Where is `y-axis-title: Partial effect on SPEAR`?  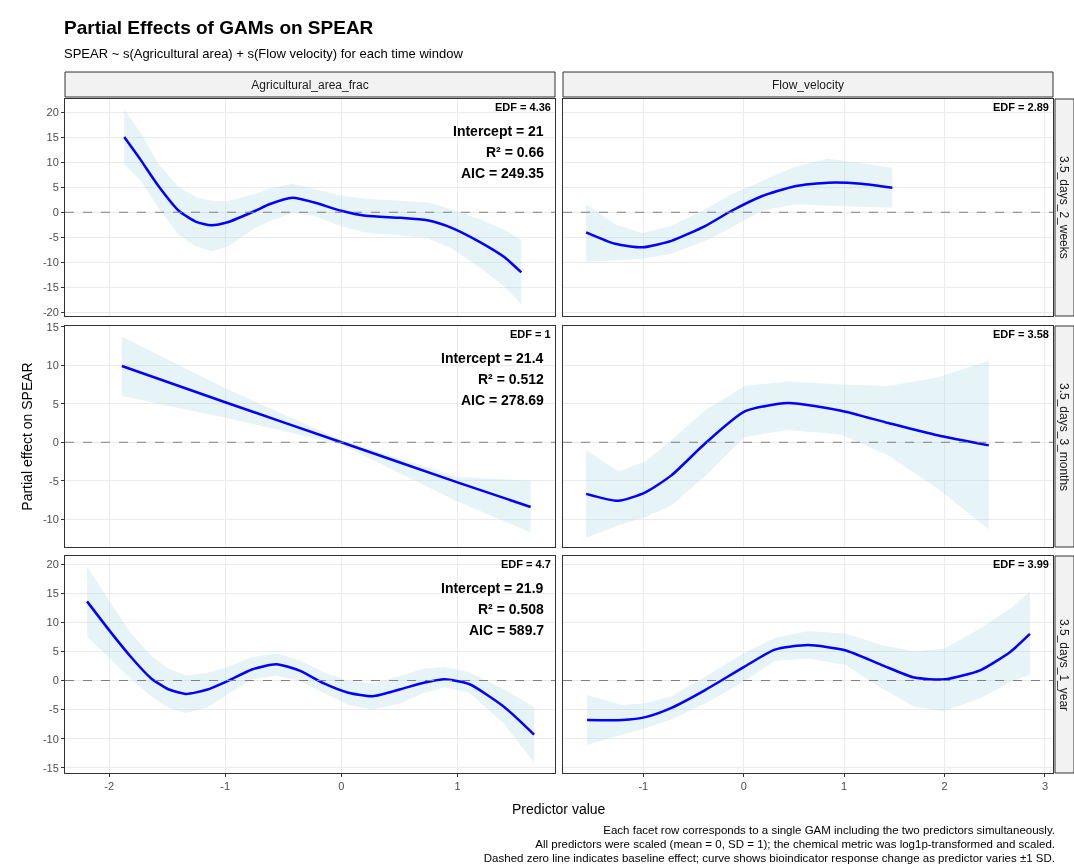
y-axis-title: Partial effect on SPEAR is located at coordinates (27, 436).